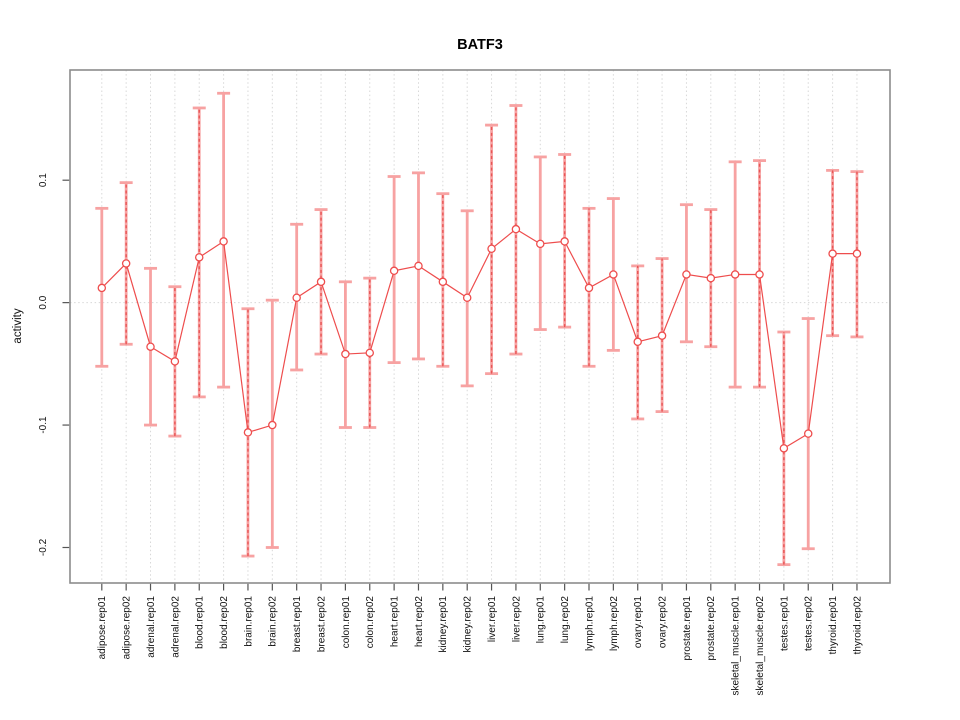 This screenshot has width=960, height=720. Describe the element at coordinates (784, 623) in the screenshot. I see `x-tick-label: testes.rep01` at that location.